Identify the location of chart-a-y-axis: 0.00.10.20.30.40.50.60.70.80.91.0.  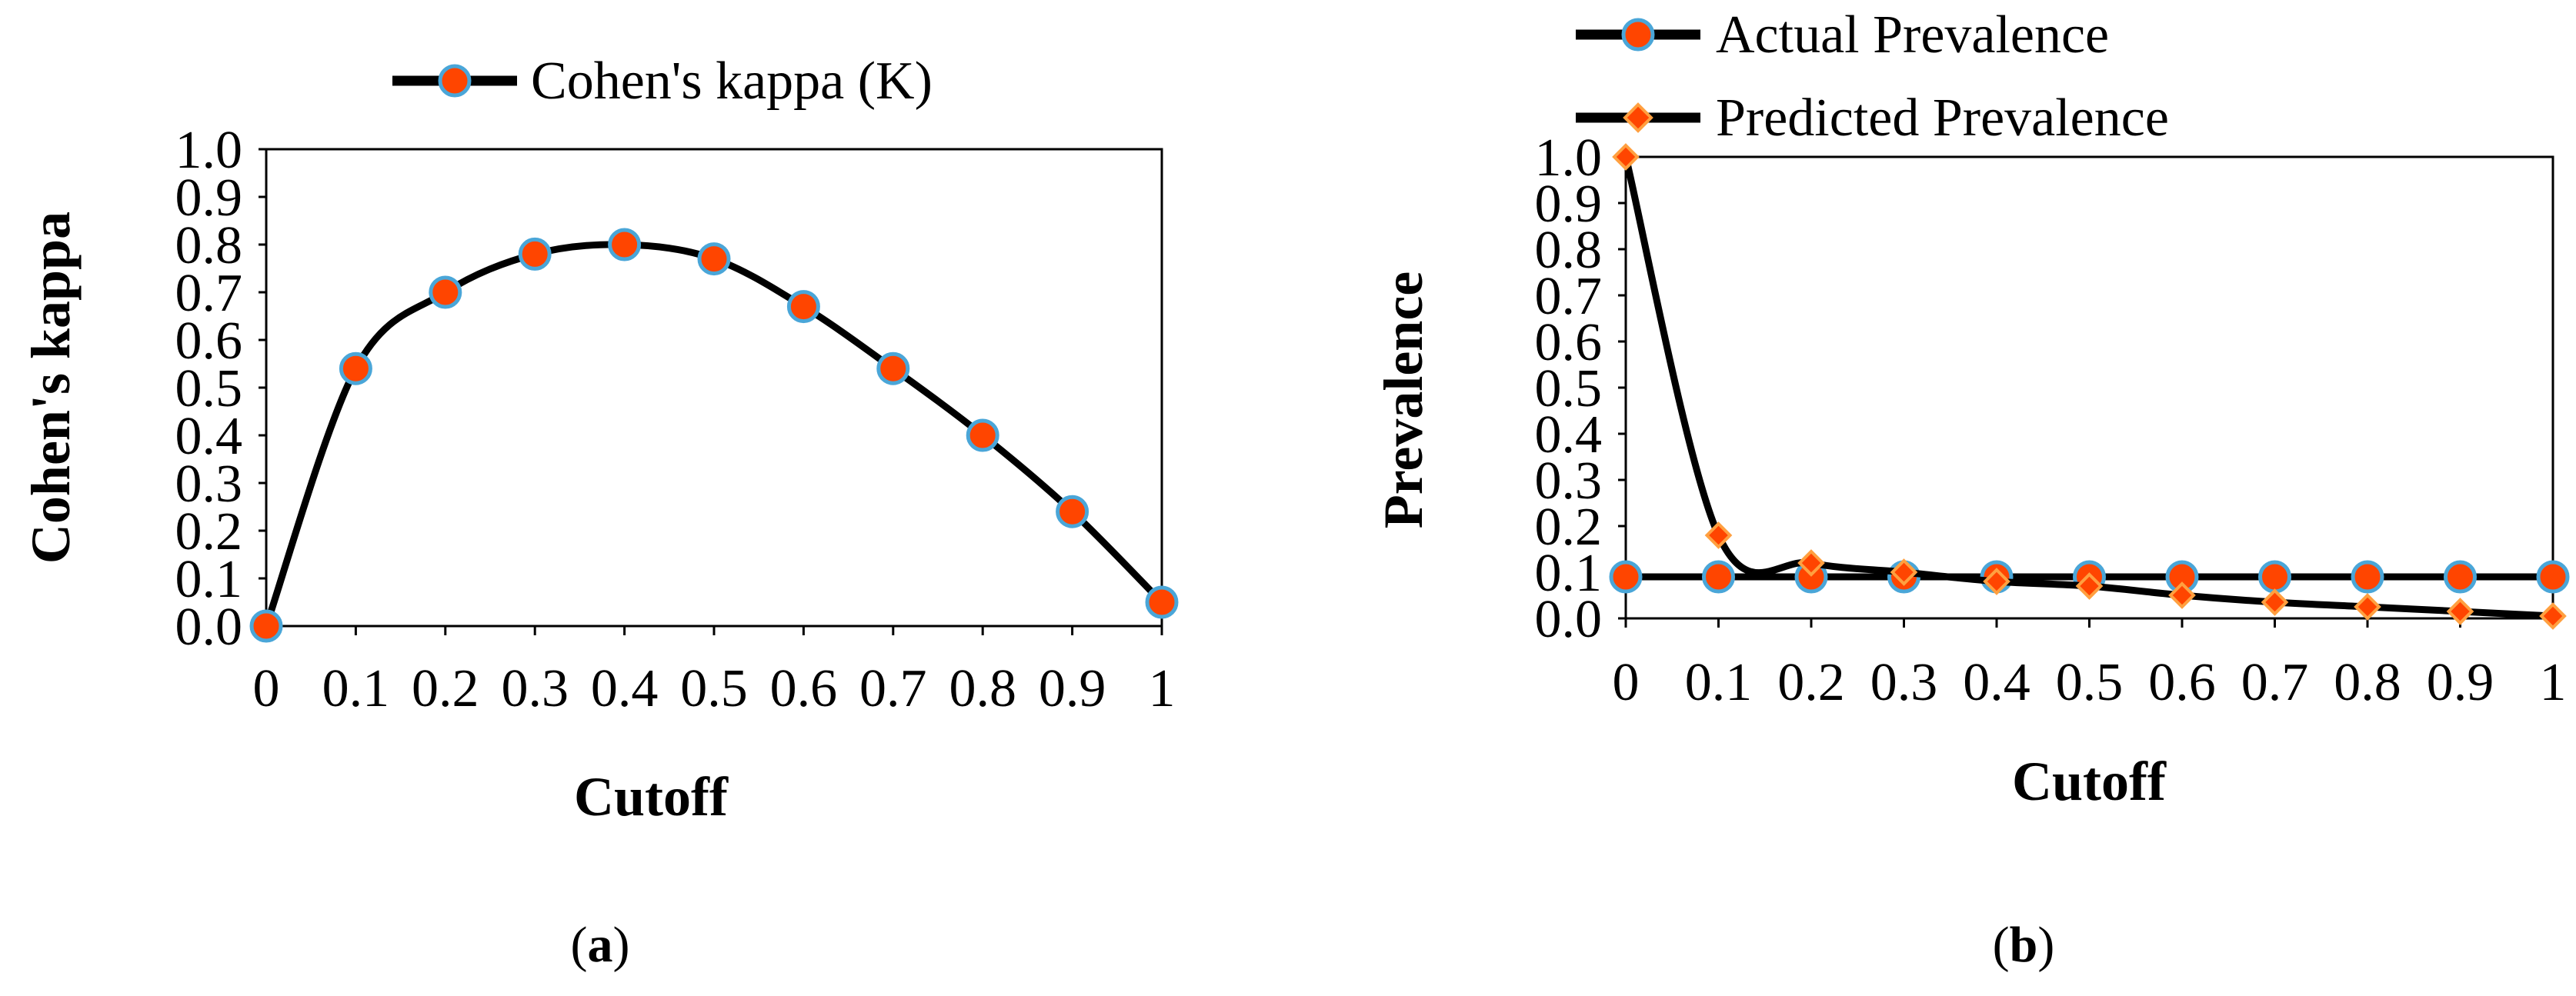
(222, 389).